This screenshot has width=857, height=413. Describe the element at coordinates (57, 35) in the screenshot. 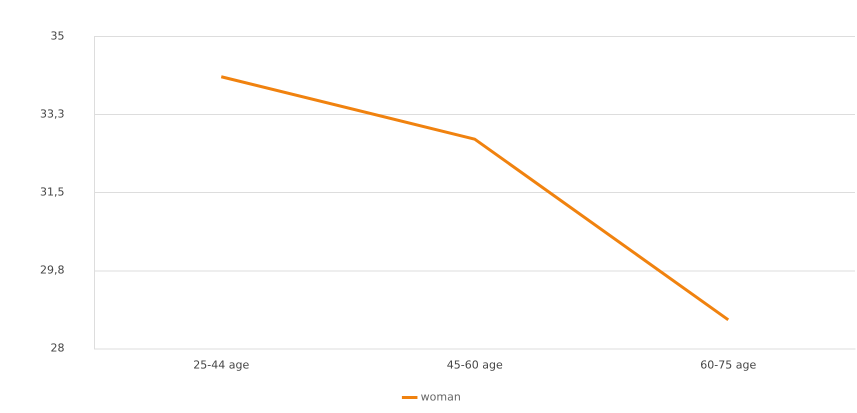

I see `y-tick-label: 35` at that location.